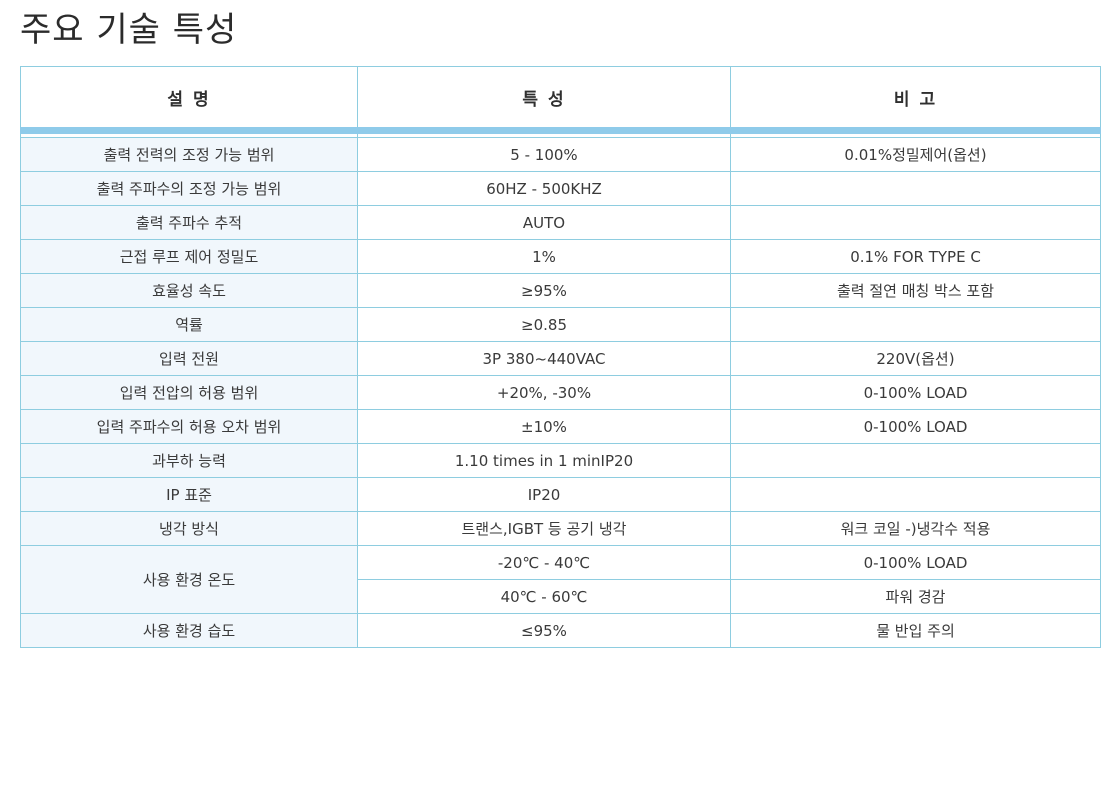 Image resolution: width=1114 pixels, height=791 pixels. I want to click on description-cell: 사용 환경 습도, so click(189, 630).